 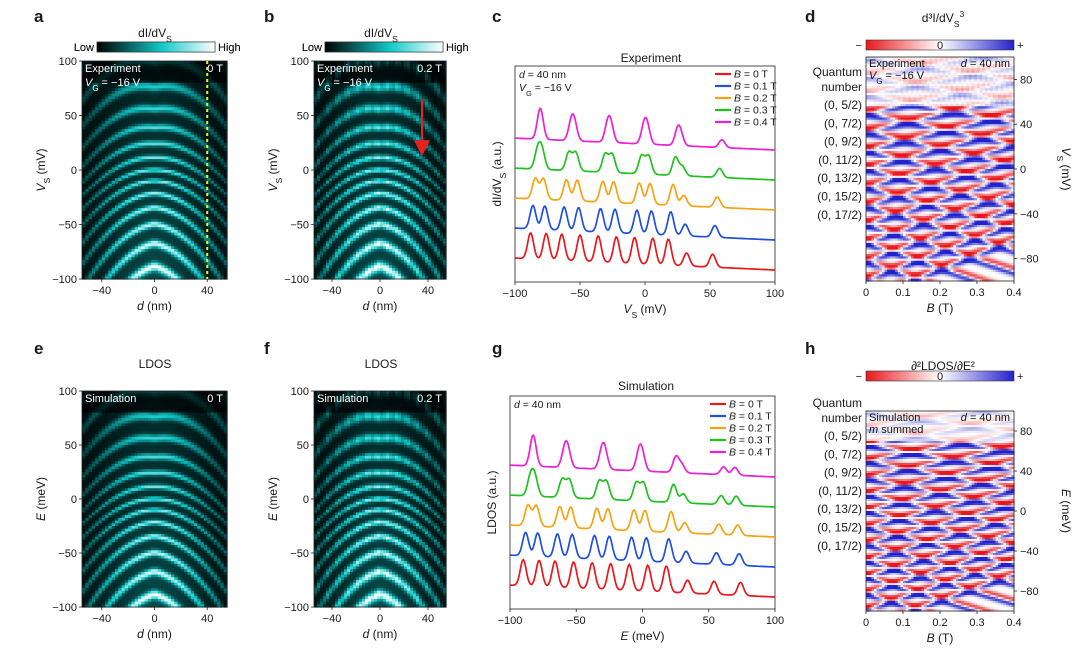 I want to click on xlabel-d: B (T), so click(x=940, y=308).